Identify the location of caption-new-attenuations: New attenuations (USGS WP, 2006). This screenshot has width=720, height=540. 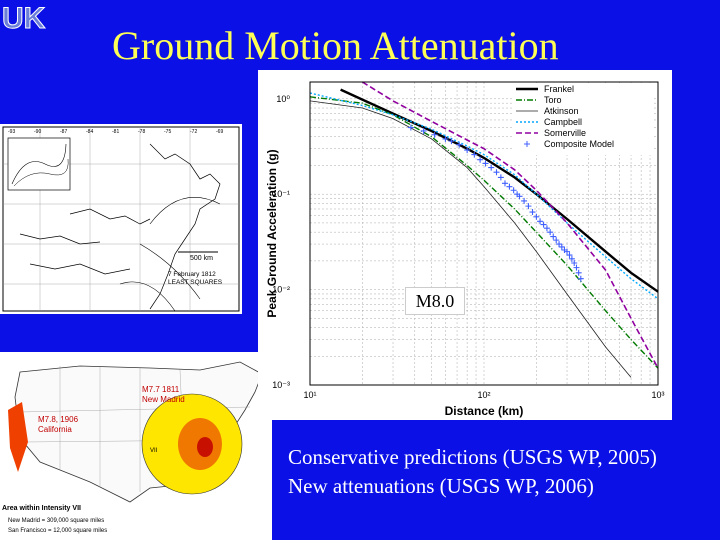
(441, 486).